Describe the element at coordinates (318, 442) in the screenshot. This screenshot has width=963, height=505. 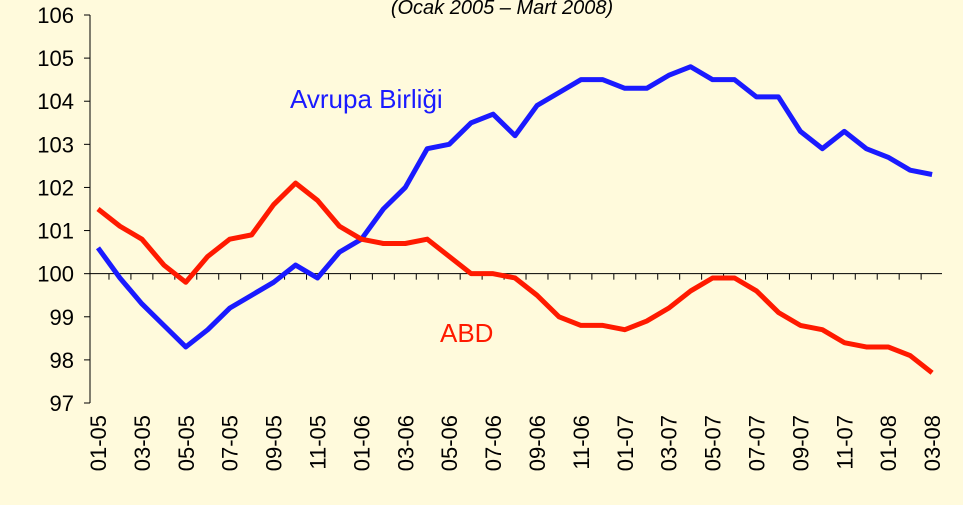
I see `x-tick-label: 11-05` at that location.